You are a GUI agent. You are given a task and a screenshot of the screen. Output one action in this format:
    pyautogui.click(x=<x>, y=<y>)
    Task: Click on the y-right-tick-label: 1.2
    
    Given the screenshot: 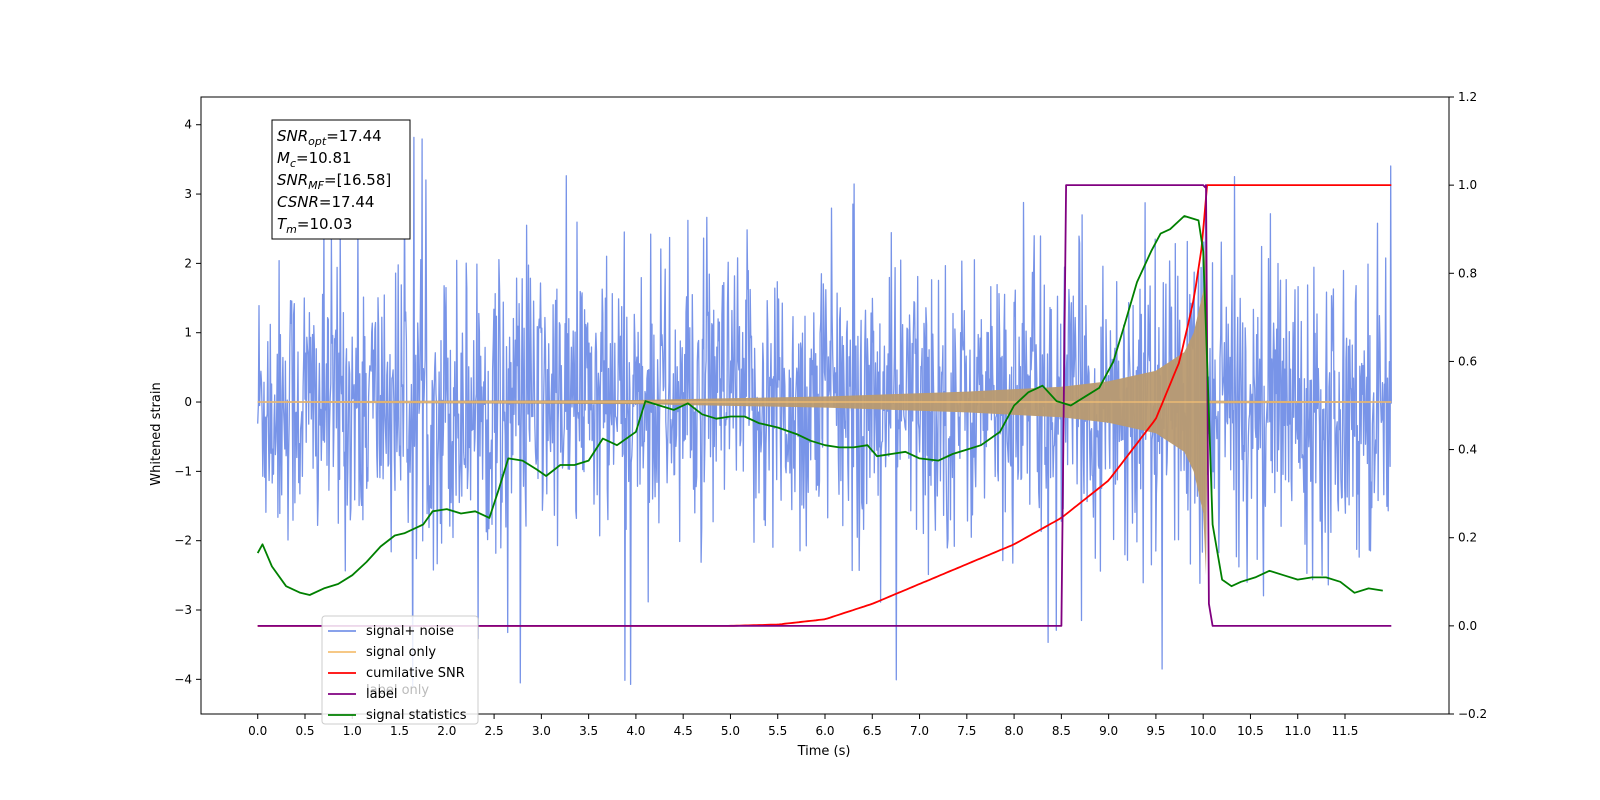 What is the action you would take?
    pyautogui.click(x=1467, y=97)
    